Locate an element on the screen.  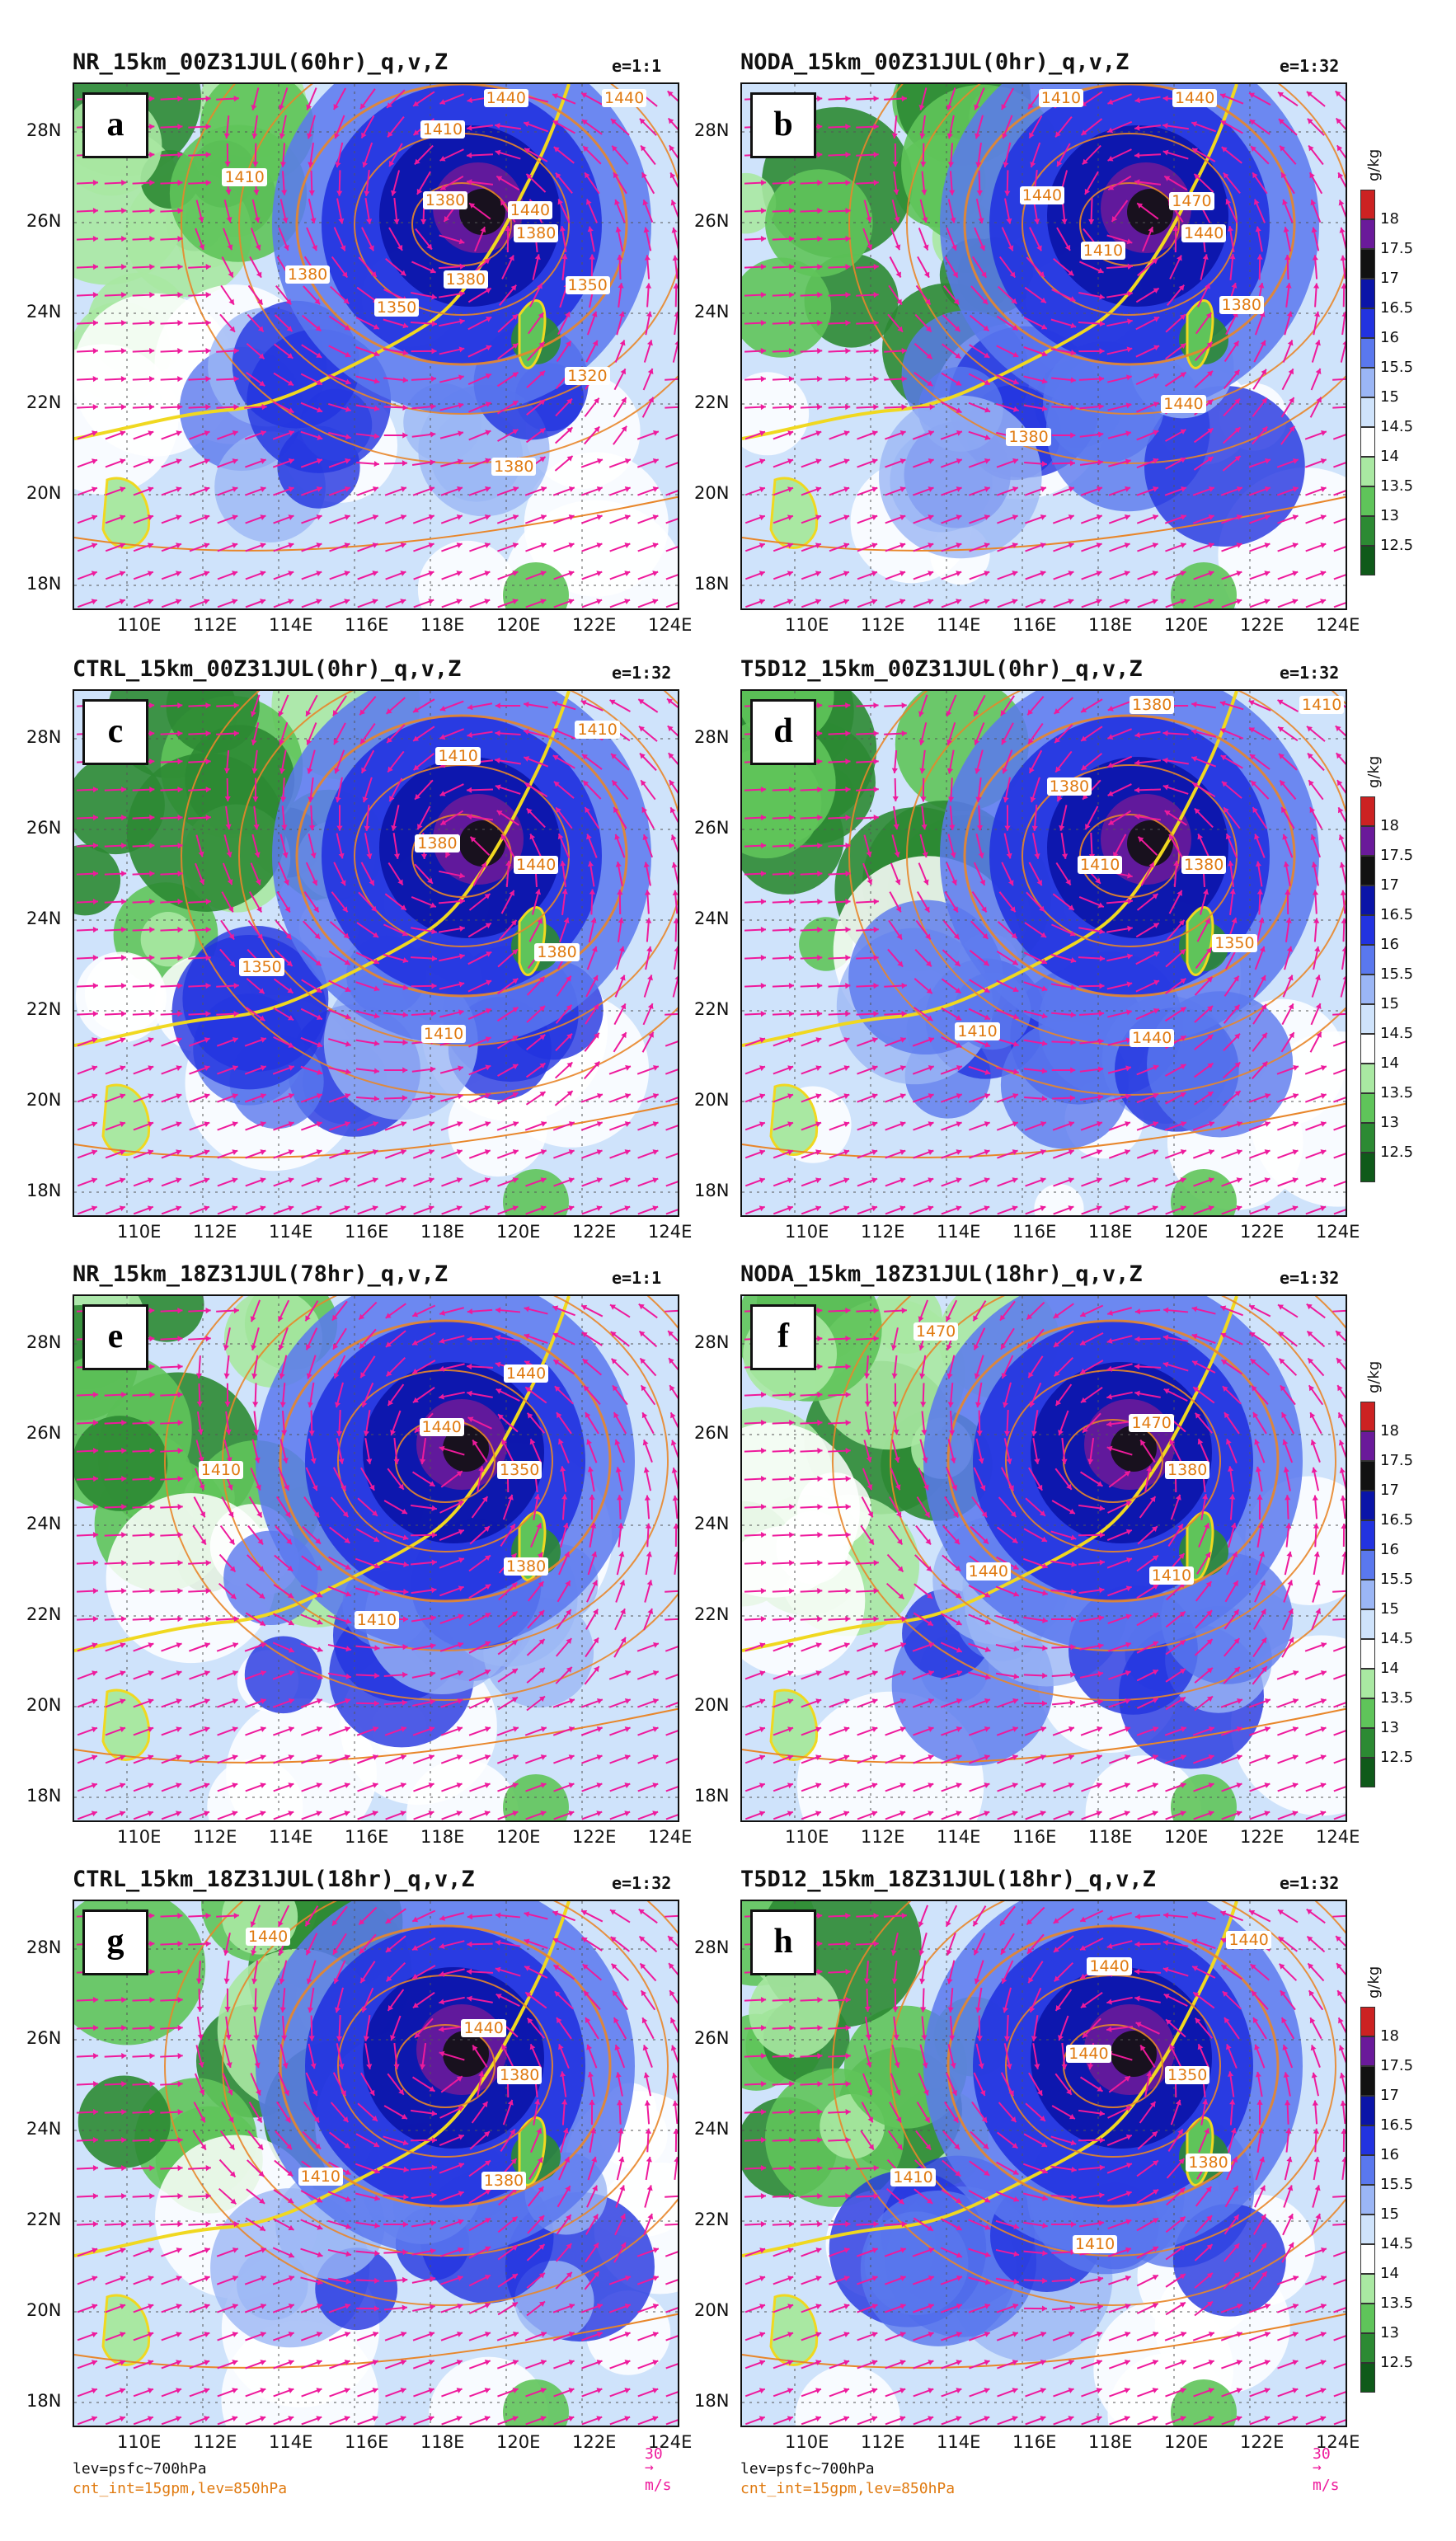
colorbar-level: 14 is located at coordinates (1389, 456).